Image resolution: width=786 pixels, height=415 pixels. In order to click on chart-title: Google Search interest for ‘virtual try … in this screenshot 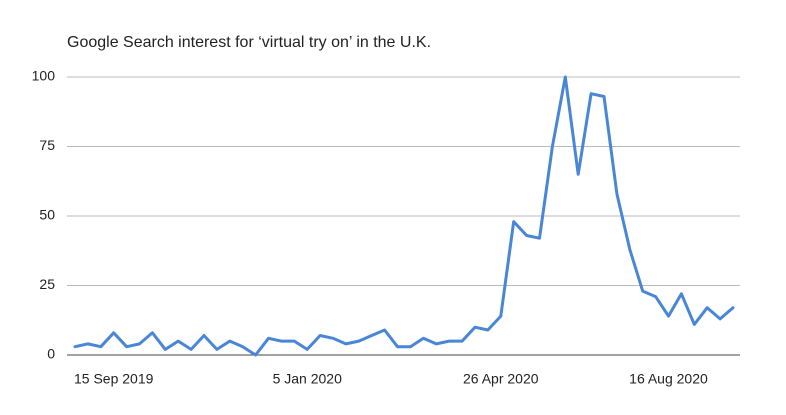, I will do `click(249, 42)`.